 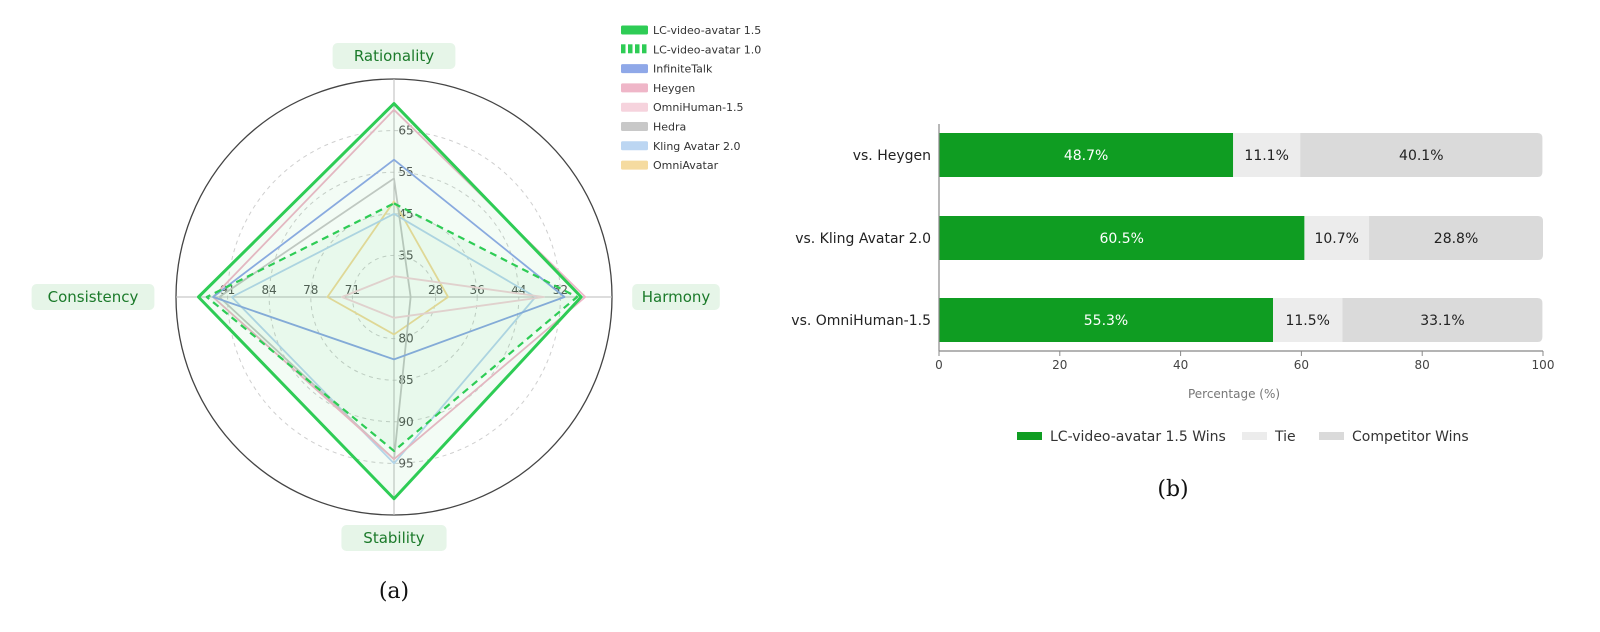 I want to click on bar-category-vs-heygen: vs. Heygen, so click(x=892, y=156).